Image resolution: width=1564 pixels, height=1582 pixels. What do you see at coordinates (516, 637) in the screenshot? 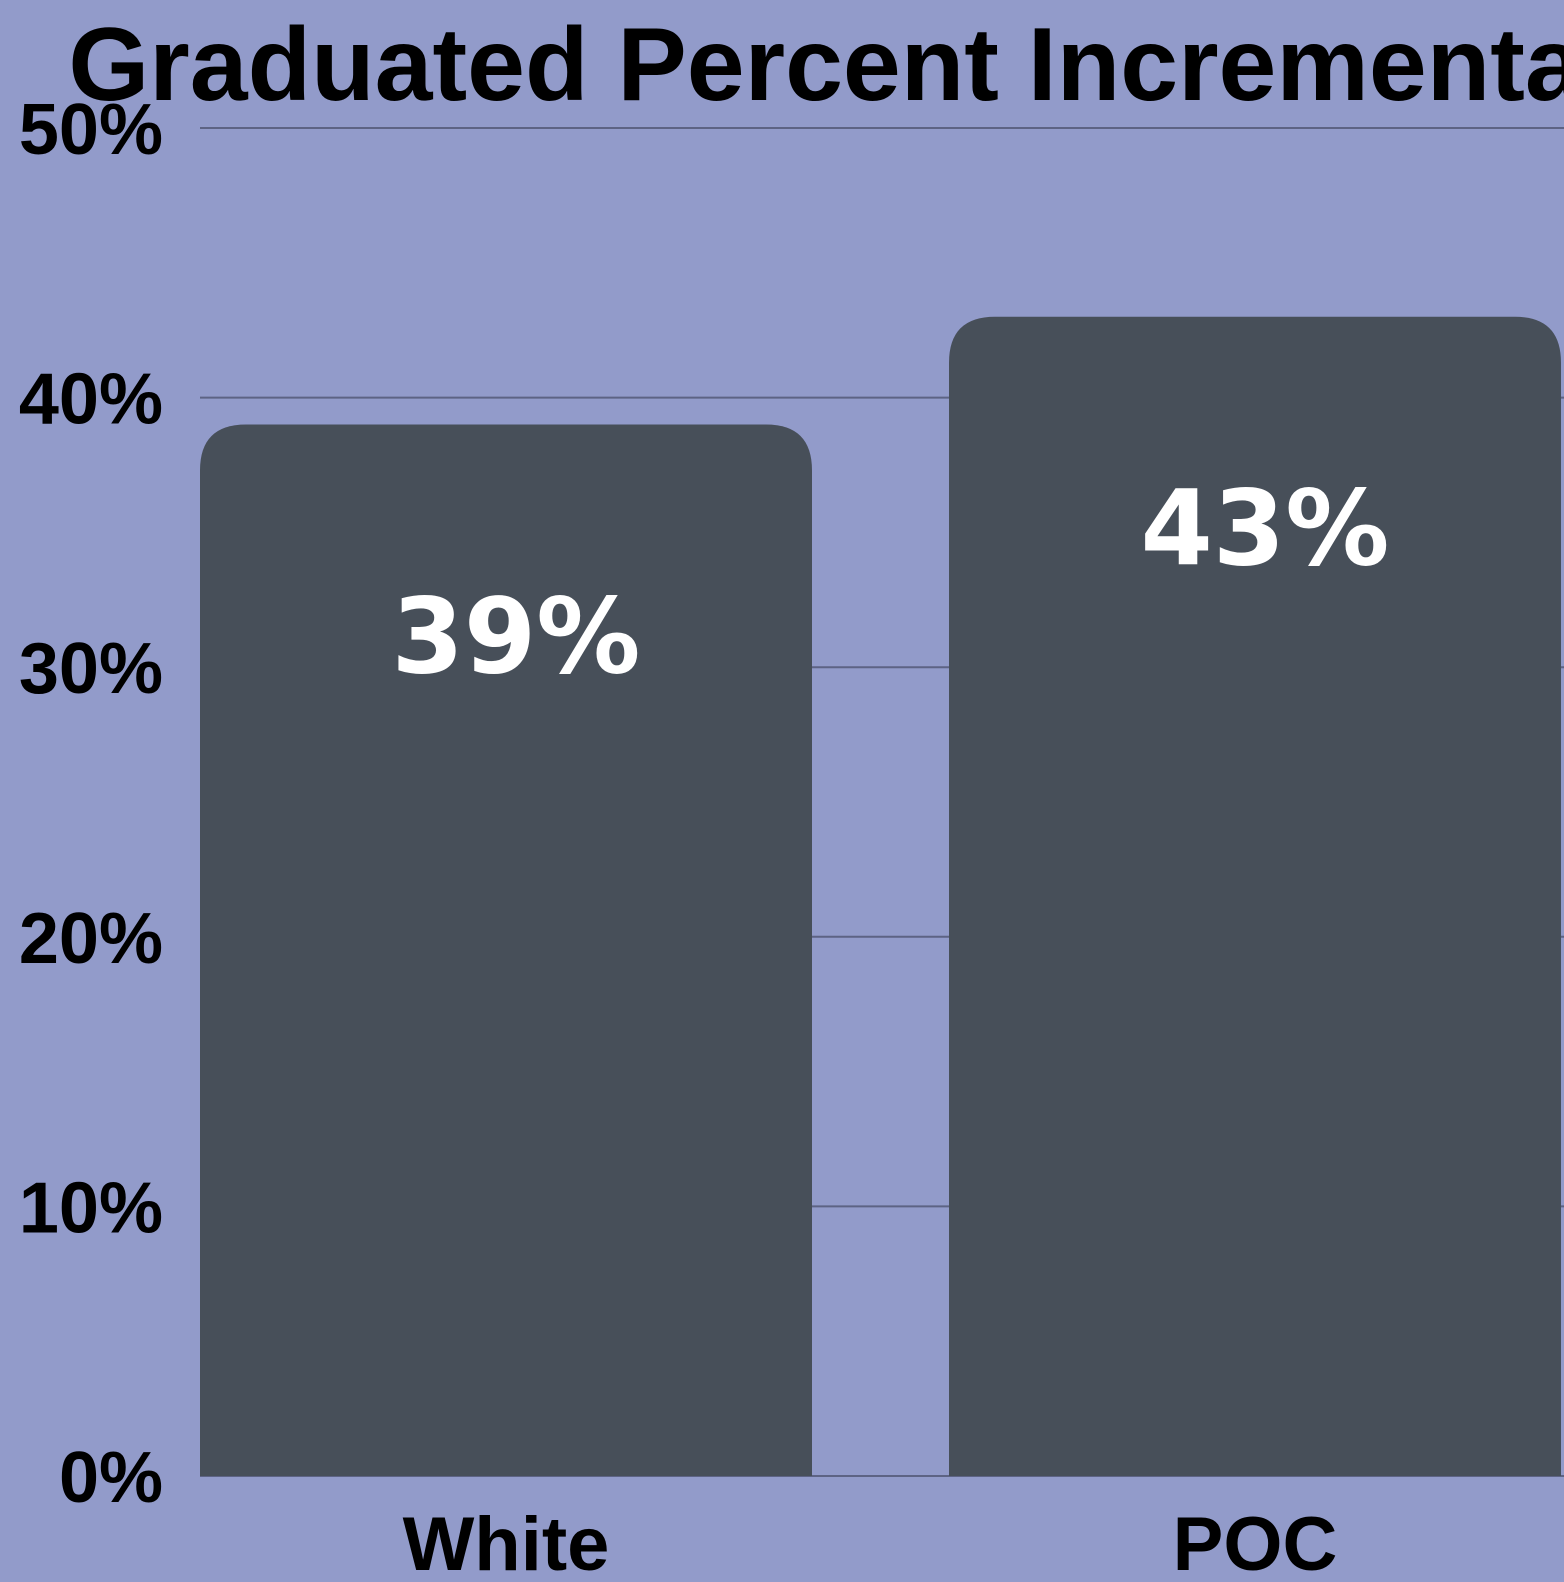
I see `data-label-white: 39%` at bounding box center [516, 637].